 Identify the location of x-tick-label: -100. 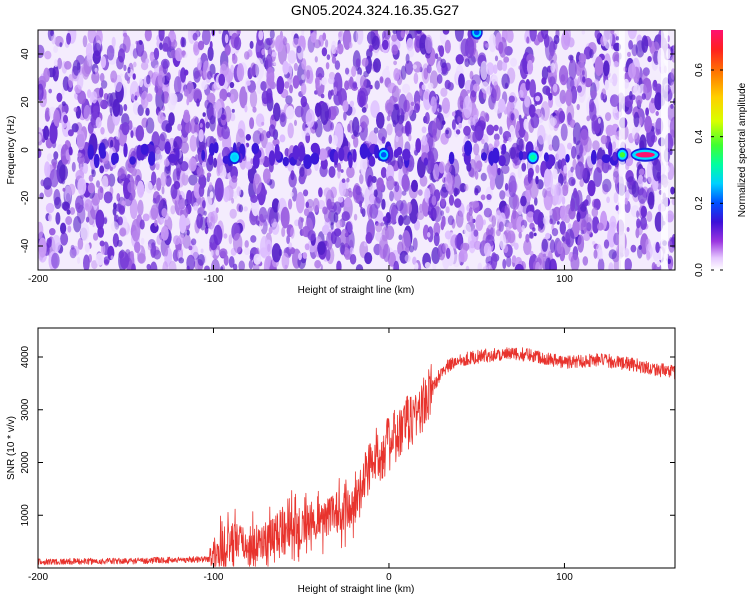
(213, 279).